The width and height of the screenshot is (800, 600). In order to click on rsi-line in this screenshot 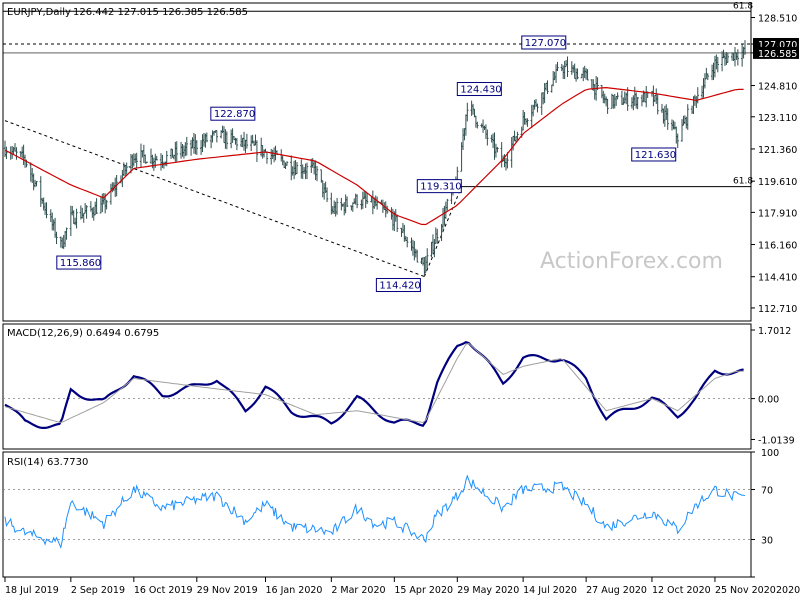, I will do `click(375, 512)`.